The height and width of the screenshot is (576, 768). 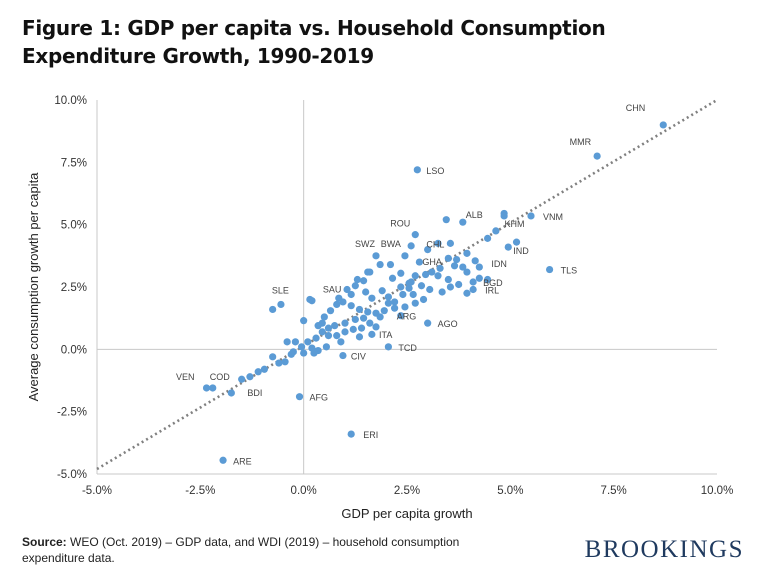 I want to click on point-label-mmr: MMR, so click(x=581, y=142).